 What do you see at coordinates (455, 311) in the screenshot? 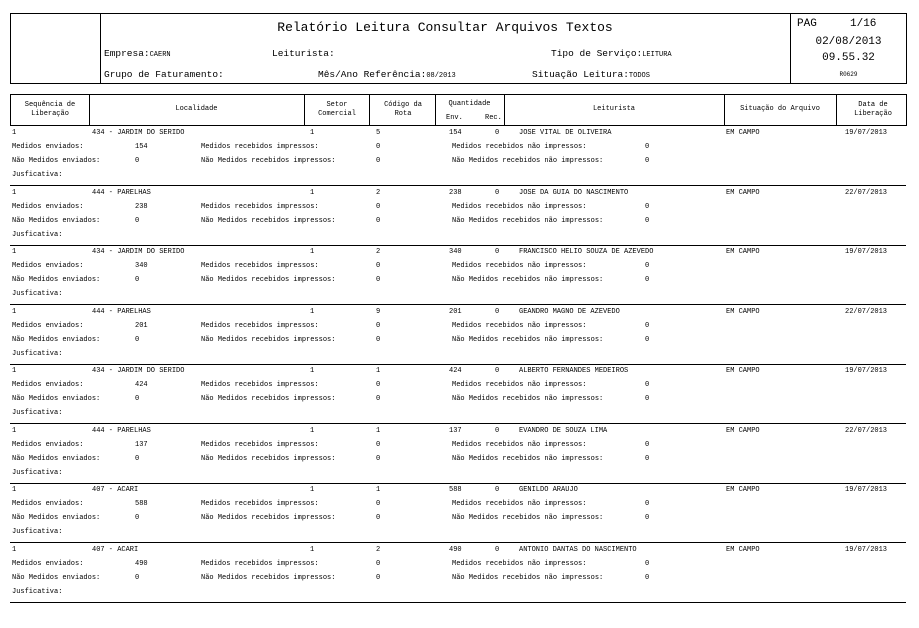
I see `record-env: 201` at bounding box center [455, 311].